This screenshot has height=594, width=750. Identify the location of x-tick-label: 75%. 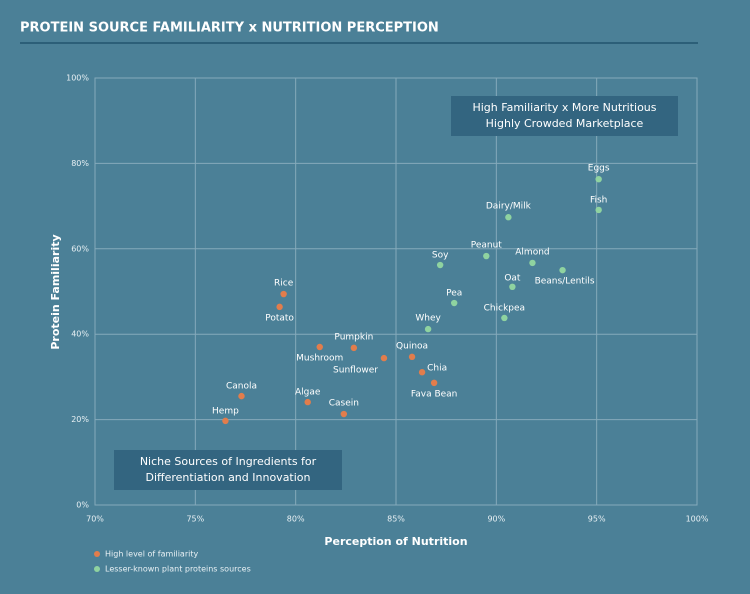
(195, 519).